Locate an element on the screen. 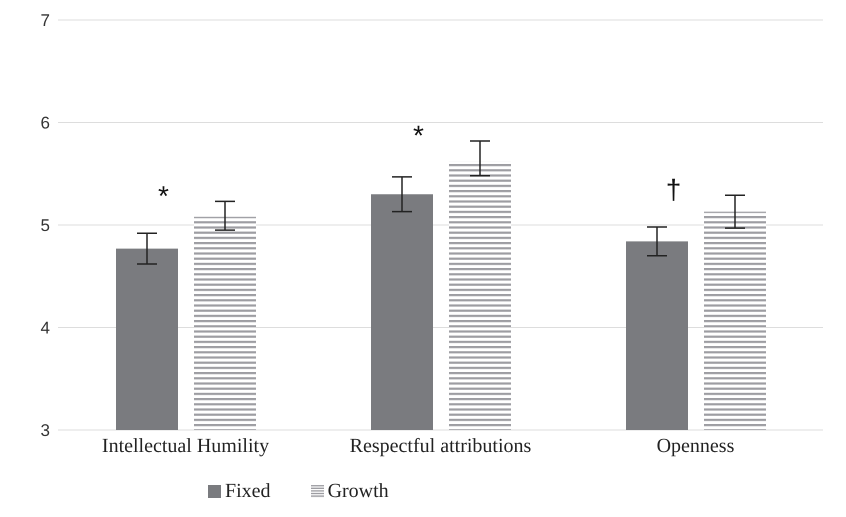 This screenshot has height=517, width=846. x-tick-label: Openness is located at coordinates (695, 446).